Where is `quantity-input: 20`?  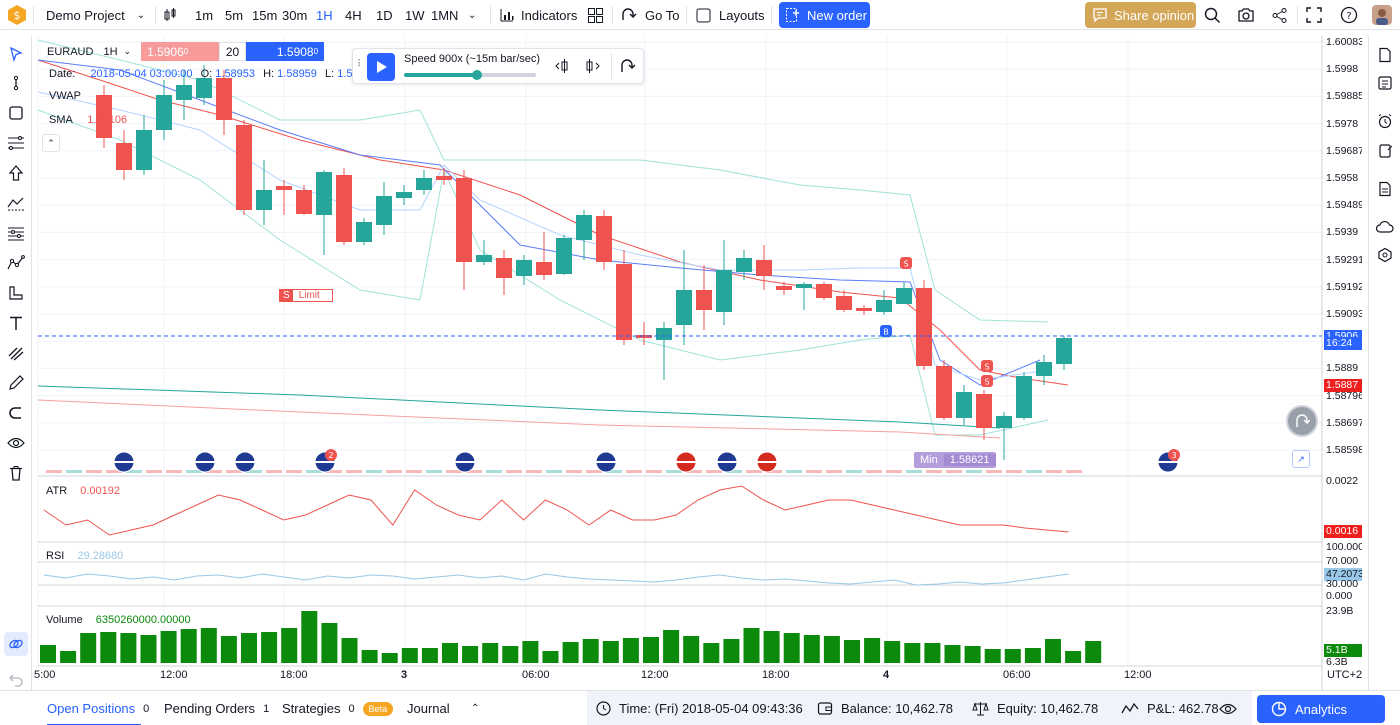 quantity-input: 20 is located at coordinates (233, 51).